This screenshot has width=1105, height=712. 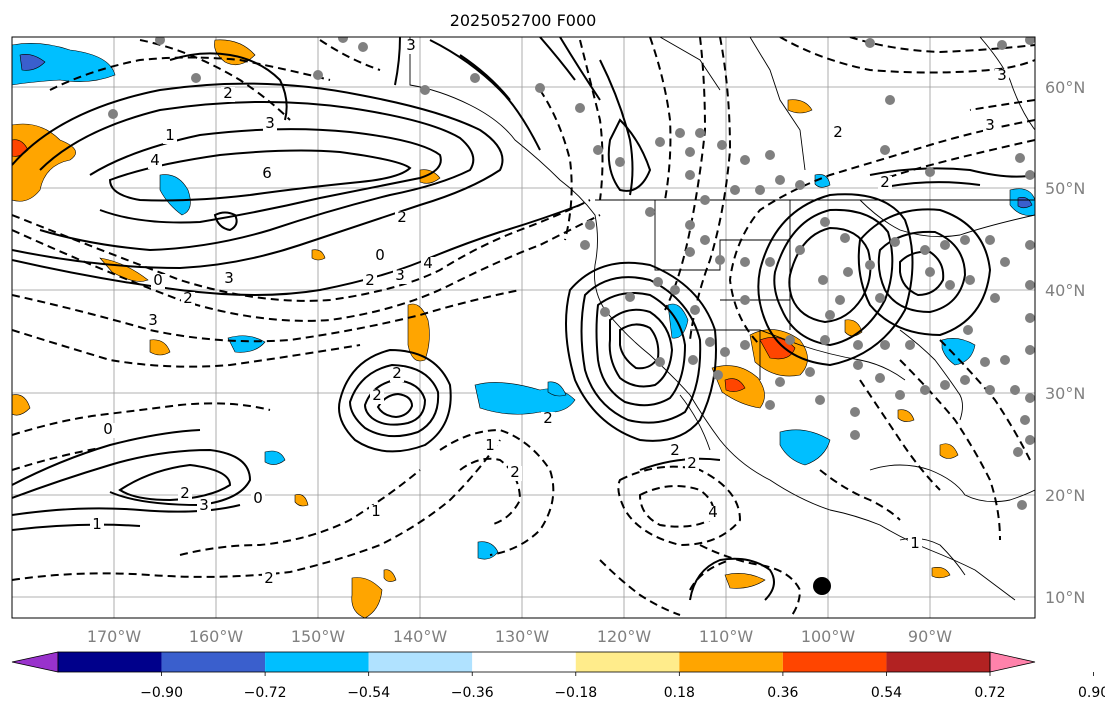 What do you see at coordinates (989, 693) in the screenshot?
I see `colorbar-tick-label: 0.72` at bounding box center [989, 693].